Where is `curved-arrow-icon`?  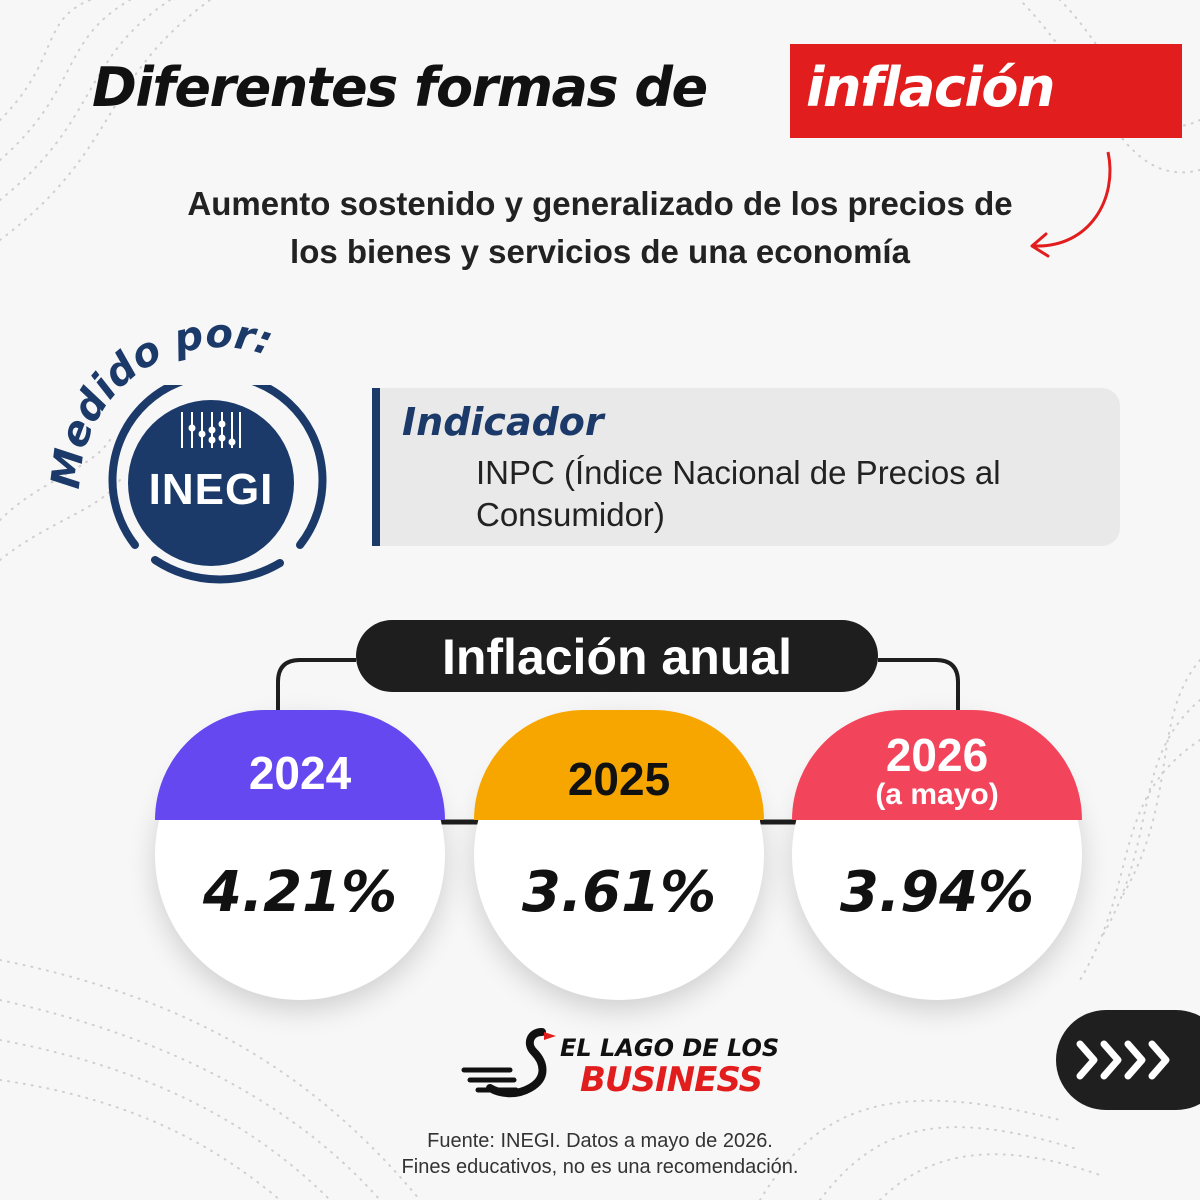 curved-arrow-icon is located at coordinates (1071, 204).